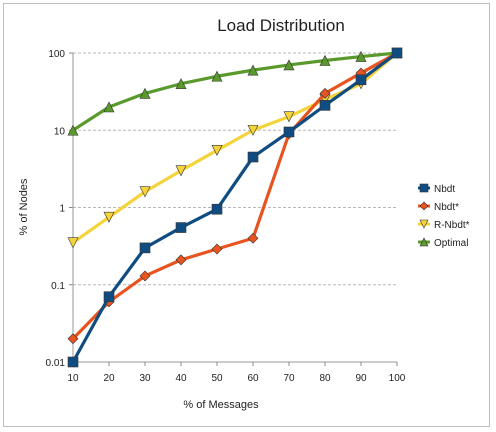 The image size is (496, 432). What do you see at coordinates (444, 189) in the screenshot?
I see `legend-label: Nbdt` at bounding box center [444, 189].